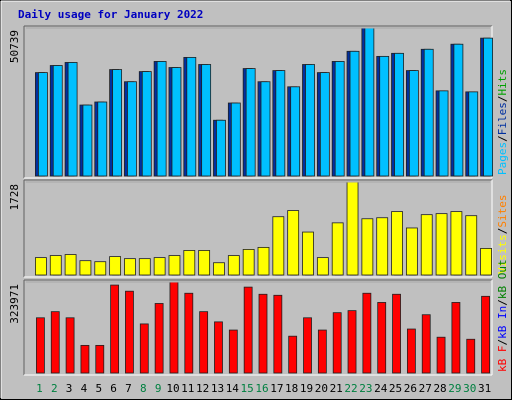 The height and width of the screenshot is (400, 512). Describe the element at coordinates (14, 197) in the screenshot. I see `y-tick-label: 1728` at that location.